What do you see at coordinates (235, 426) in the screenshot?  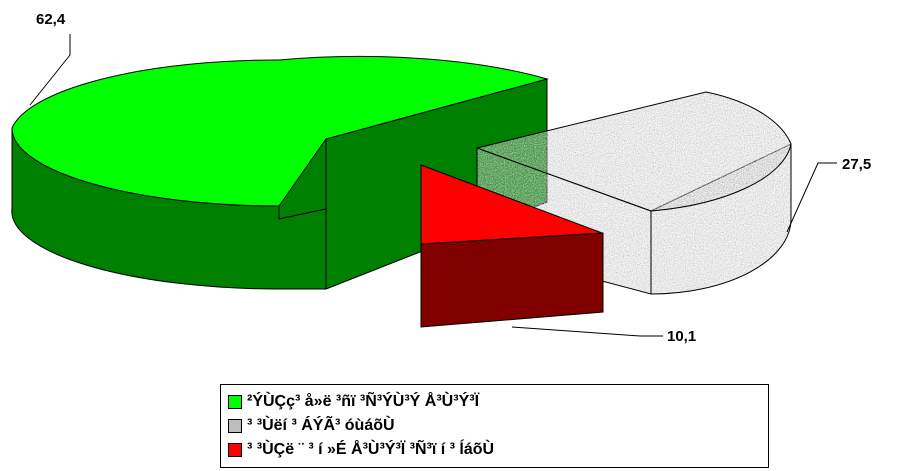 I see `legend-swatch-gray` at bounding box center [235, 426].